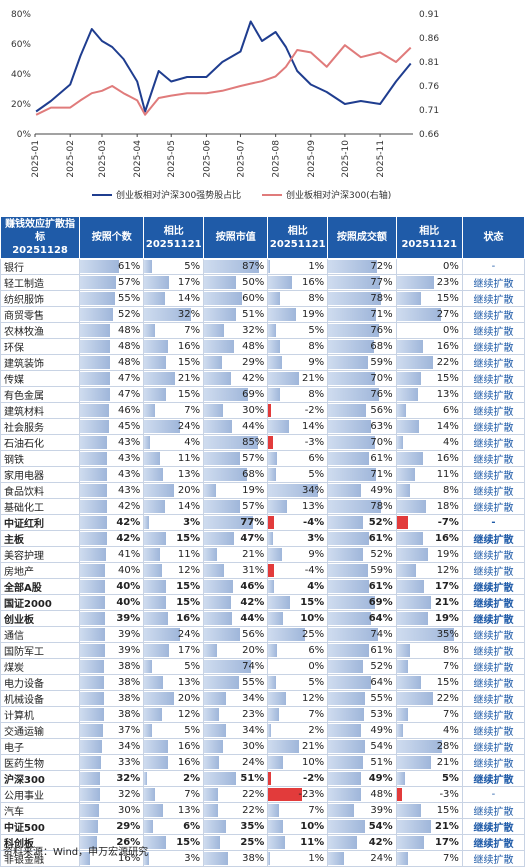 Image resolution: width=525 pixels, height=867 pixels. Describe the element at coordinates (253, 666) in the screenshot. I see `cell-value: 74%` at that location.